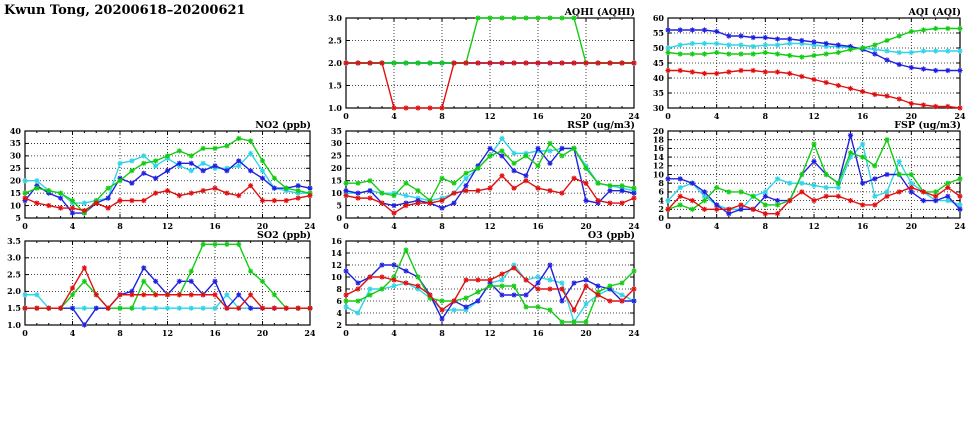 This screenshot has height=447, width=975. I want to click on svg-text: 50, so click(659, 48).